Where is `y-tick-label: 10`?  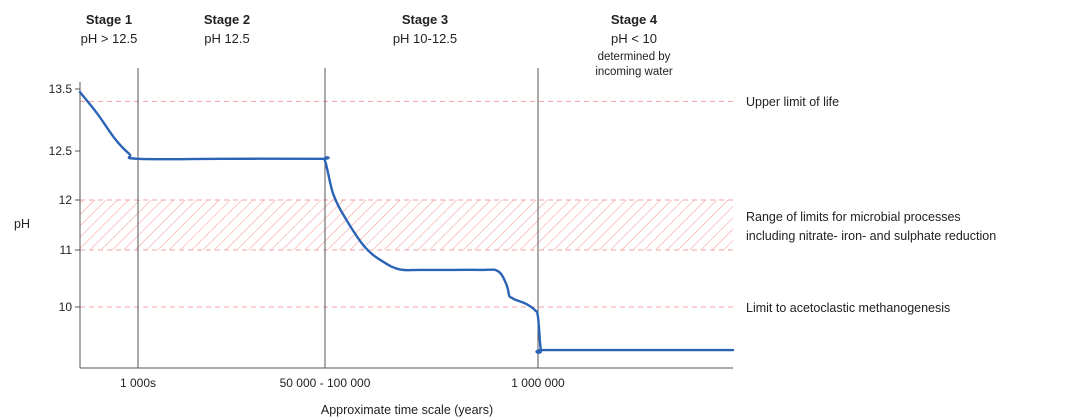 y-tick-label: 10 is located at coordinates (66, 307).